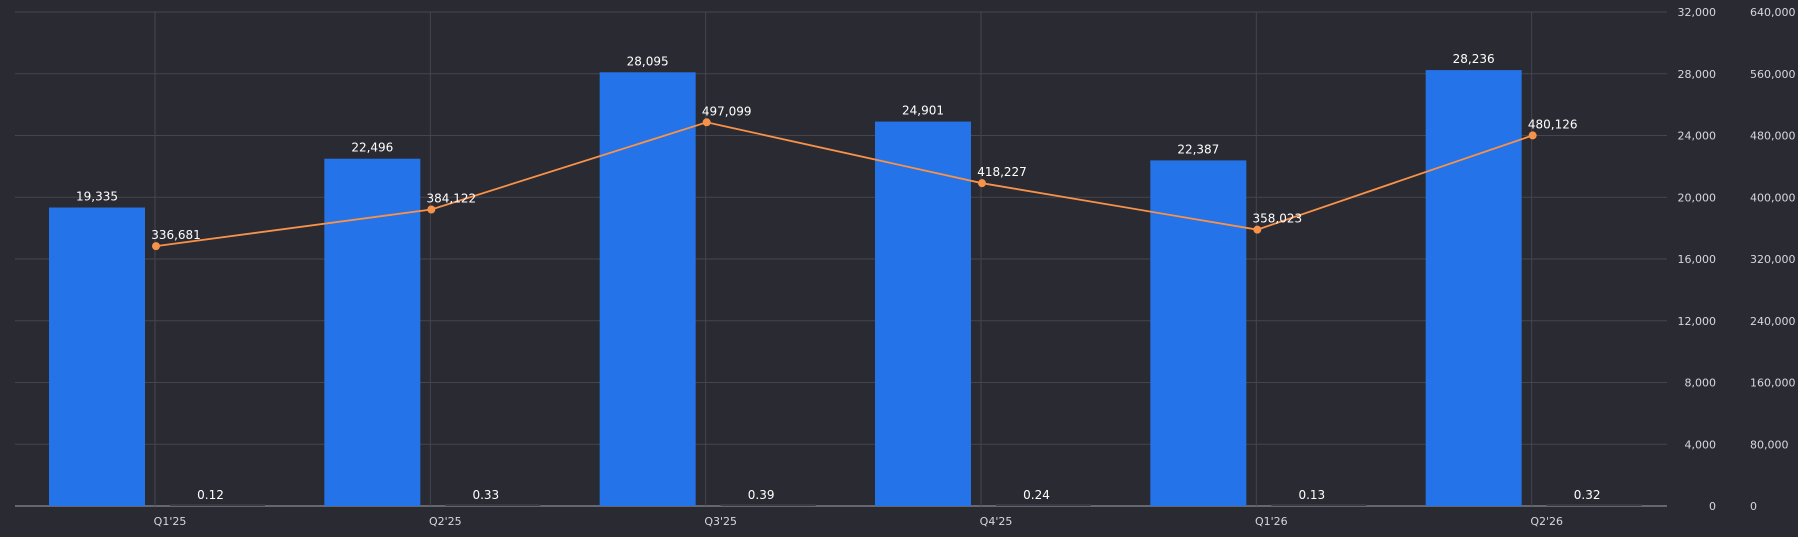 This screenshot has height=537, width=1798. Describe the element at coordinates (996, 521) in the screenshot. I see `x-tick-label: Q4'25` at that location.